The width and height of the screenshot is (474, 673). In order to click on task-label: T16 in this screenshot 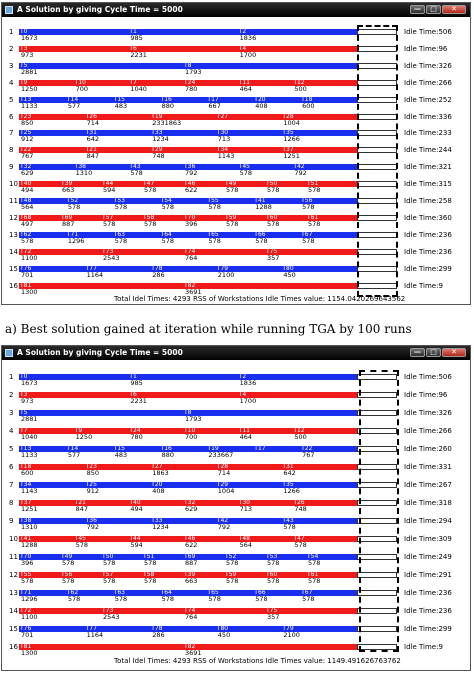, I will do `click(166, 99)`.